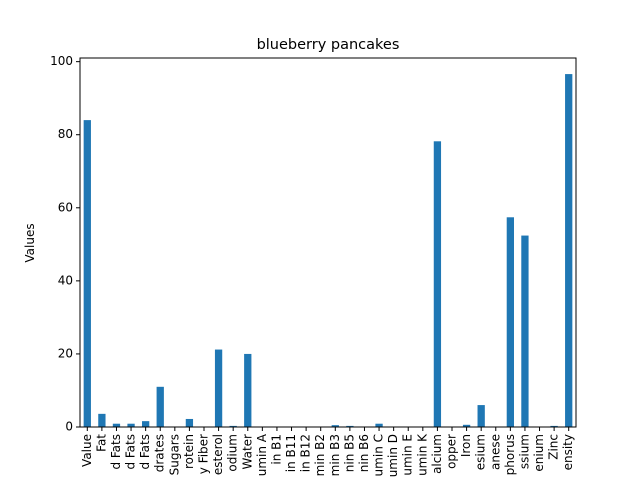  What do you see at coordinates (306, 453) in the screenshot?
I see `x-tick-label-15: in B12` at bounding box center [306, 453].